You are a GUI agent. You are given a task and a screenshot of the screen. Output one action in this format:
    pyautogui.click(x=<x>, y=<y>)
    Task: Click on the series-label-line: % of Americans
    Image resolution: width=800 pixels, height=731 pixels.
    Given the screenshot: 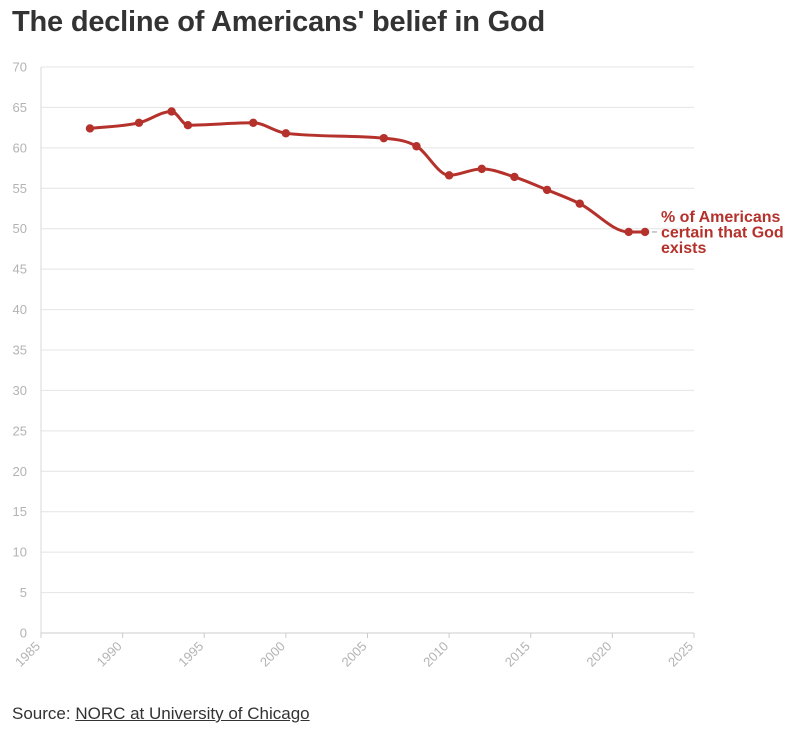 What is the action you would take?
    pyautogui.click(x=721, y=217)
    